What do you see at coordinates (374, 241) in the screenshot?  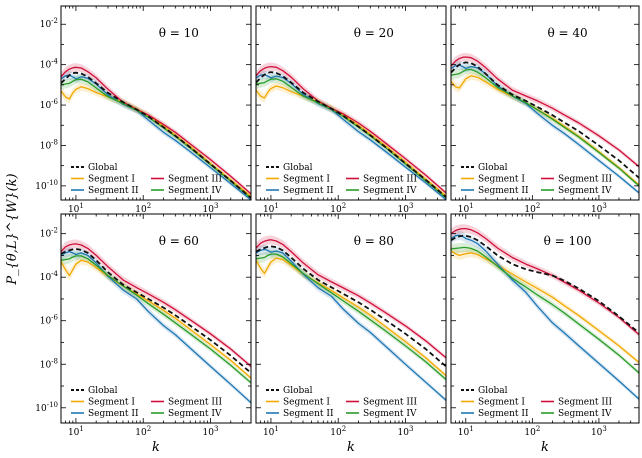 I see `panel-title: θ = 80` at bounding box center [374, 241].